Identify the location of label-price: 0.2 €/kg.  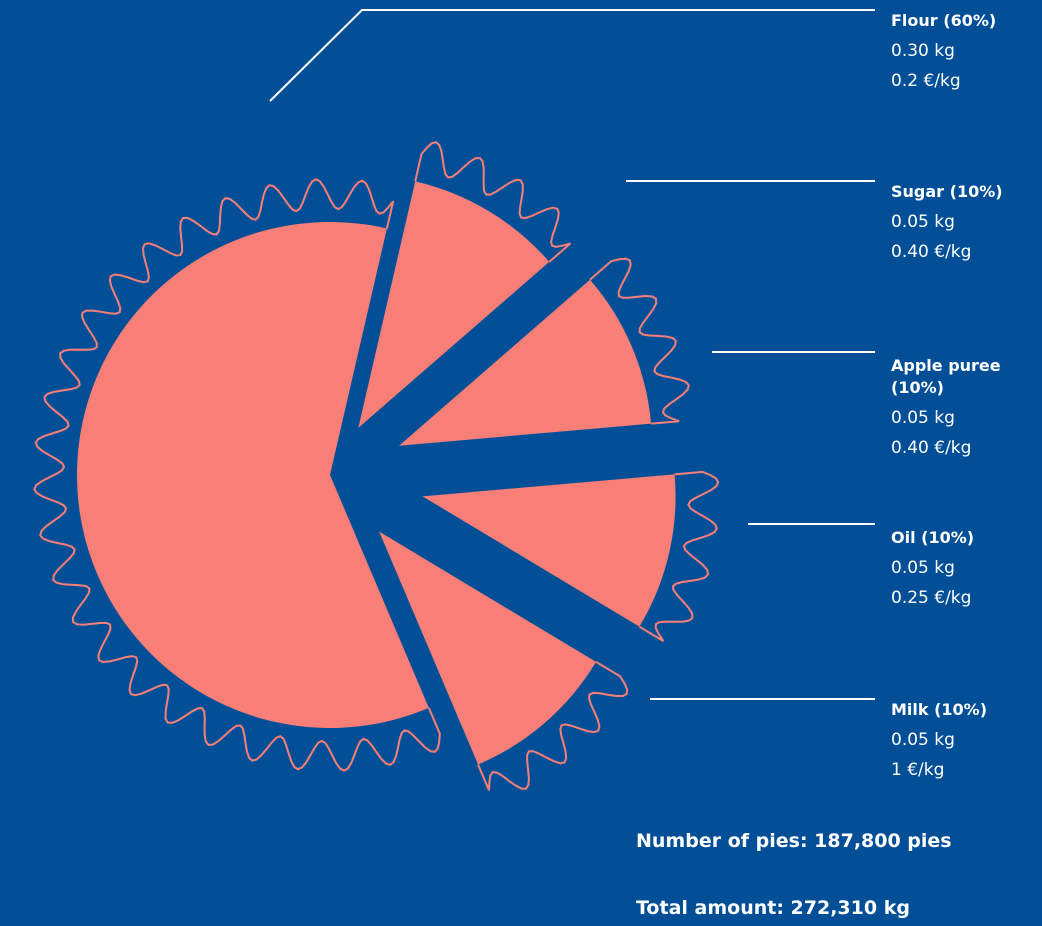
(926, 81).